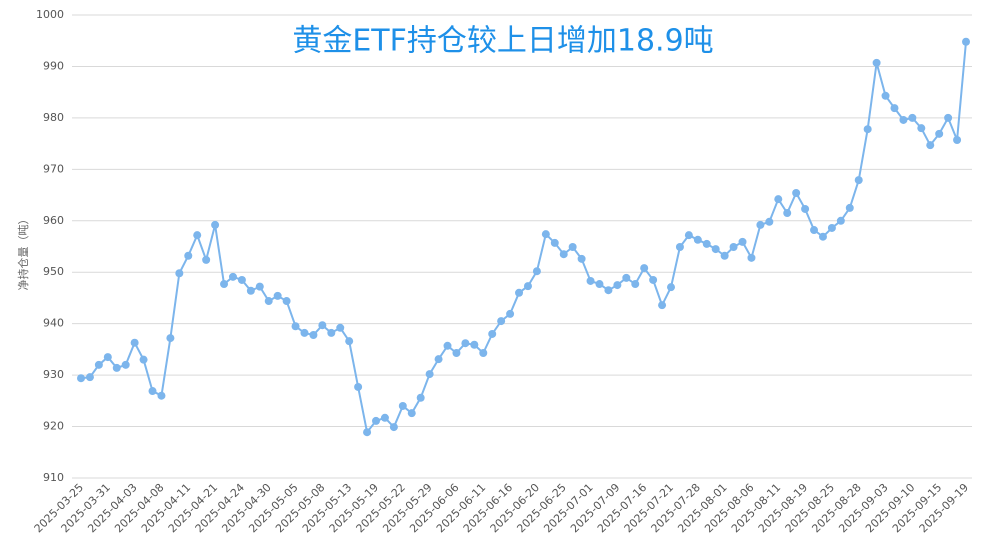  What do you see at coordinates (53, 168) in the screenshot?
I see `y-tick-label: 970` at bounding box center [53, 168].